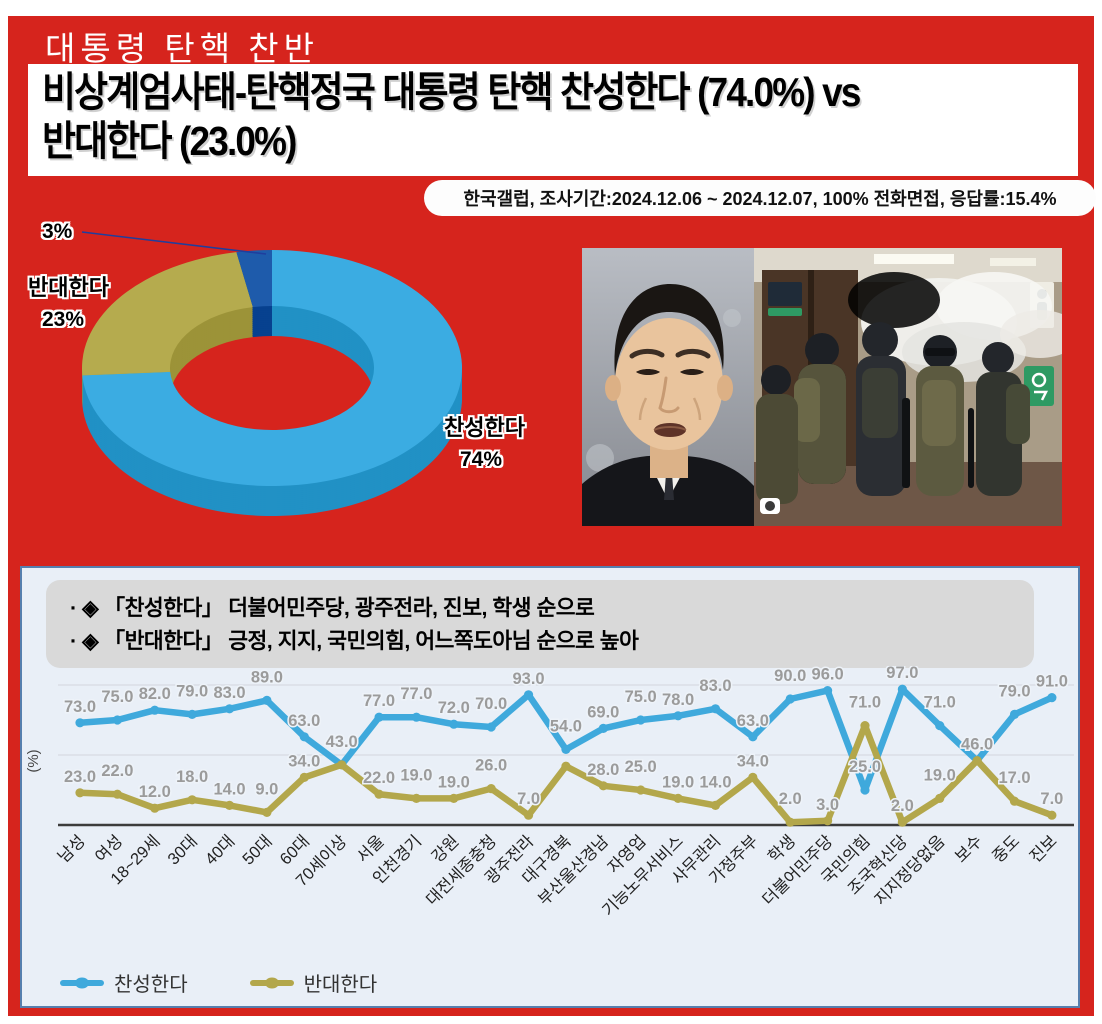 The image size is (1102, 1024). I want to click on donut-slice-찬성한다, so click(272, 368).